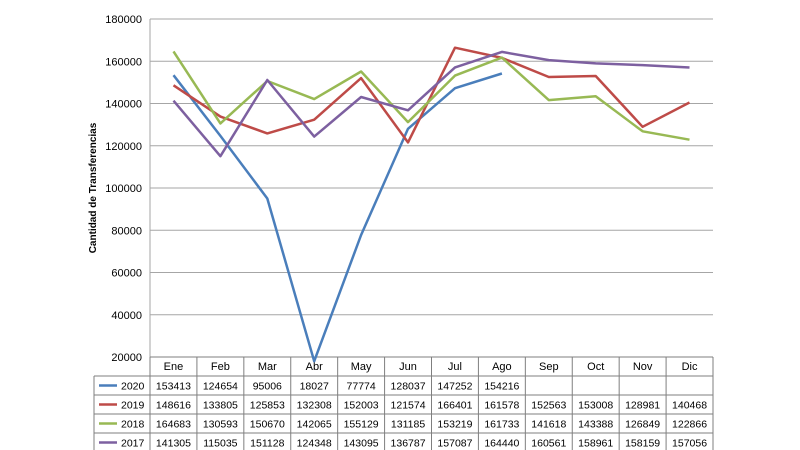 The height and width of the screenshot is (450, 800). Describe the element at coordinates (501, 387) in the screenshot. I see `data-label: 154216` at that location.